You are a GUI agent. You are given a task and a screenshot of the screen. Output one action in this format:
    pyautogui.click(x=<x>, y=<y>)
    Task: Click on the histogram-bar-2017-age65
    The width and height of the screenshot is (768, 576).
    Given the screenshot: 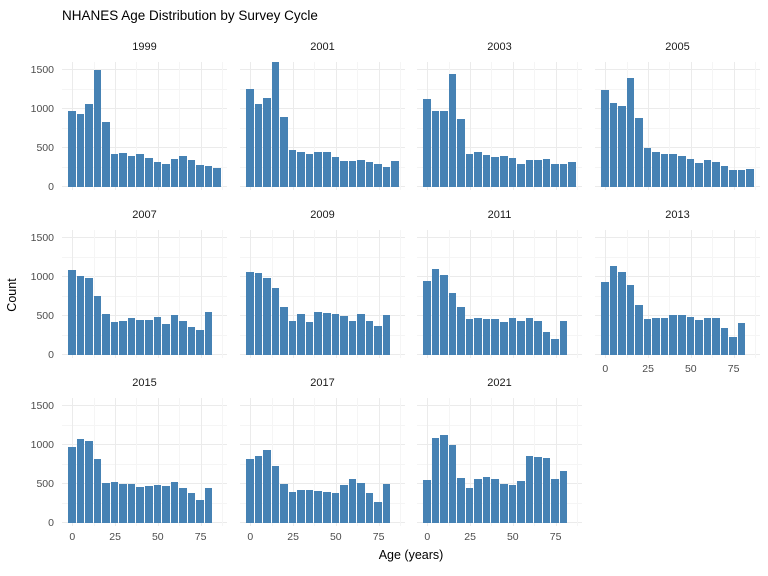 What is the action you would take?
    pyautogui.click(x=361, y=503)
    